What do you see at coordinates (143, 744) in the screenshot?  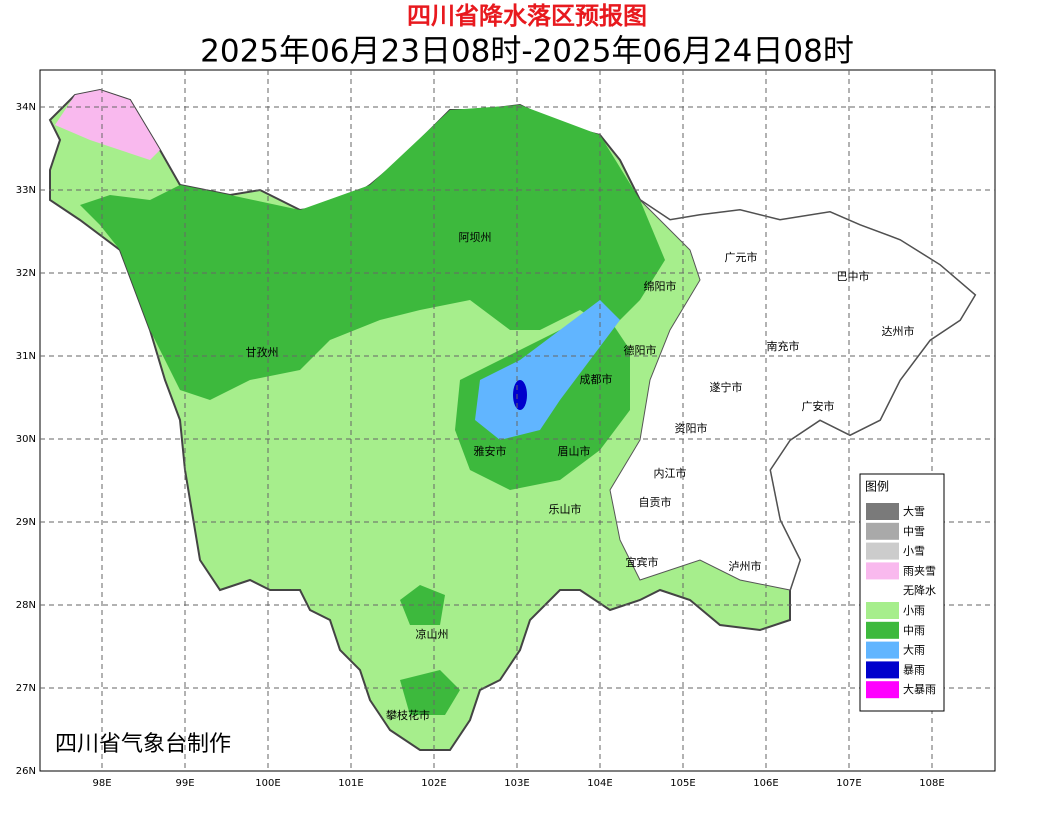 I see `footer: 四川省气象台制作` at bounding box center [143, 744].